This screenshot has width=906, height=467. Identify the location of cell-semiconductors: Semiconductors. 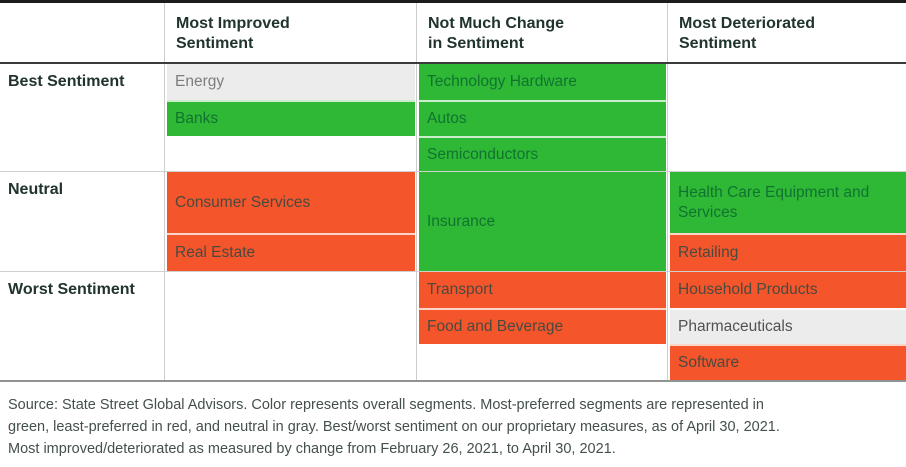
(542, 153).